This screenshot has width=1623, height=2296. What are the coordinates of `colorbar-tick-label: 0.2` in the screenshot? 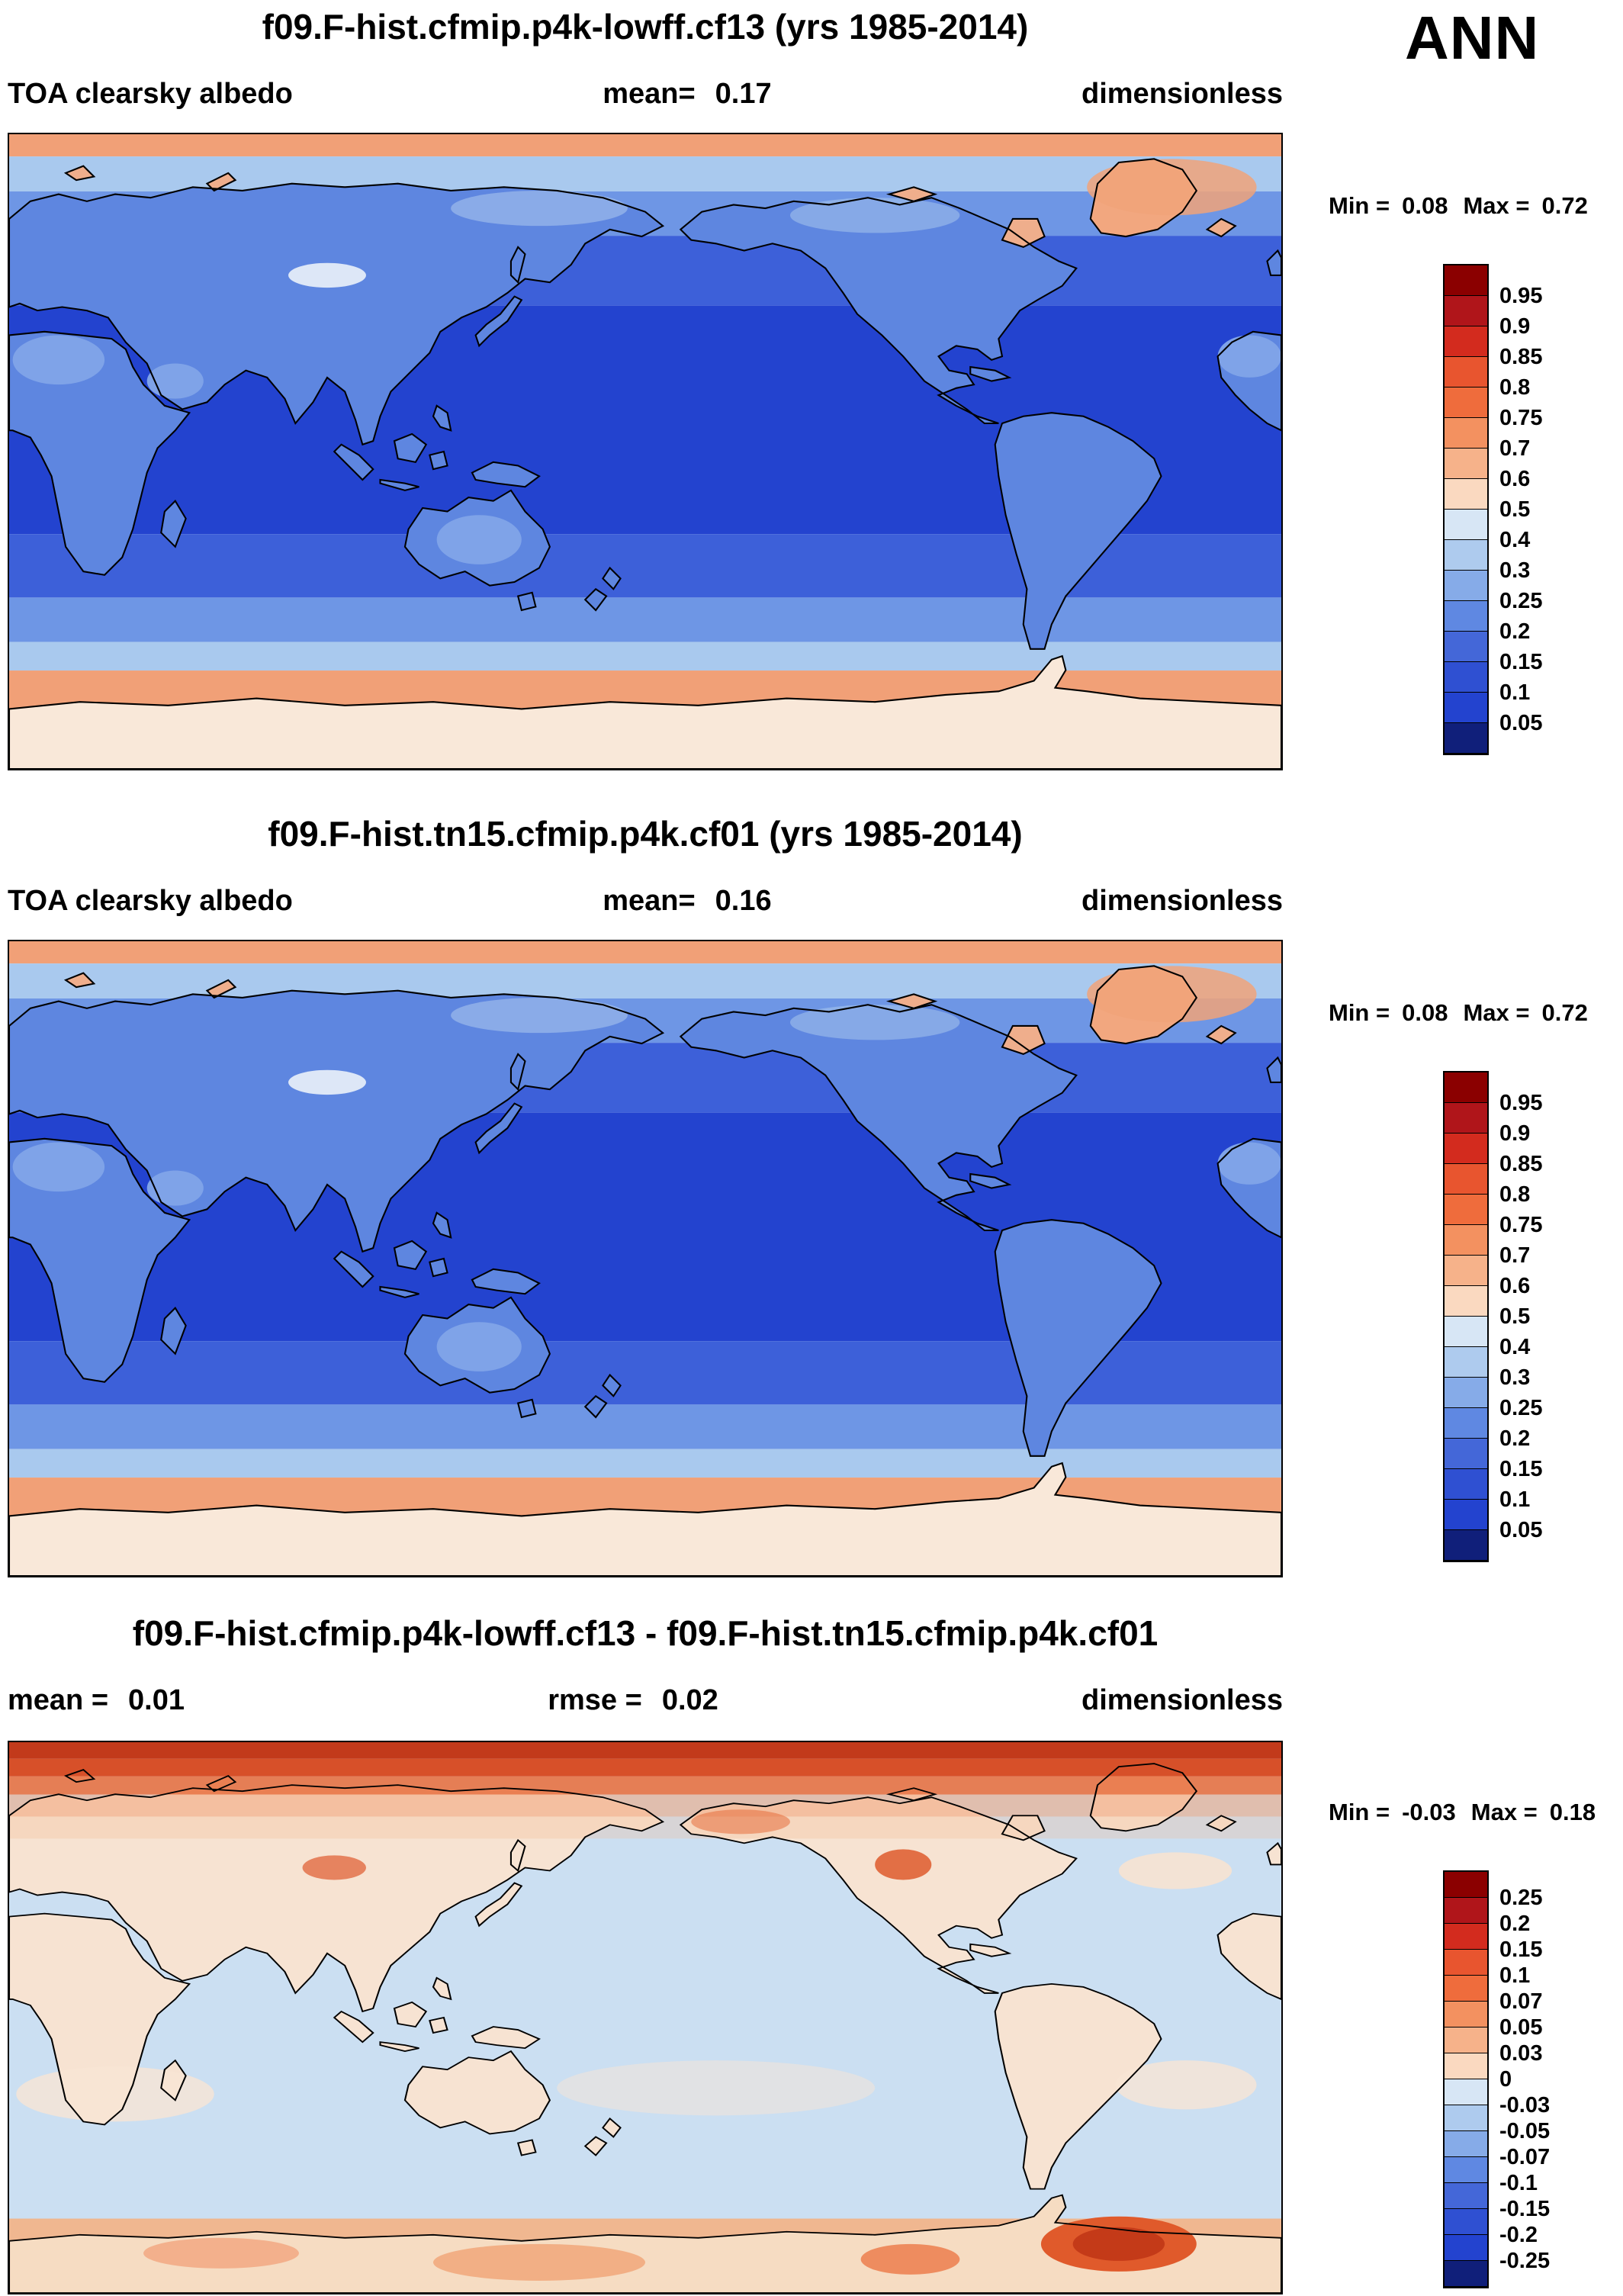 It's located at (1515, 1924).